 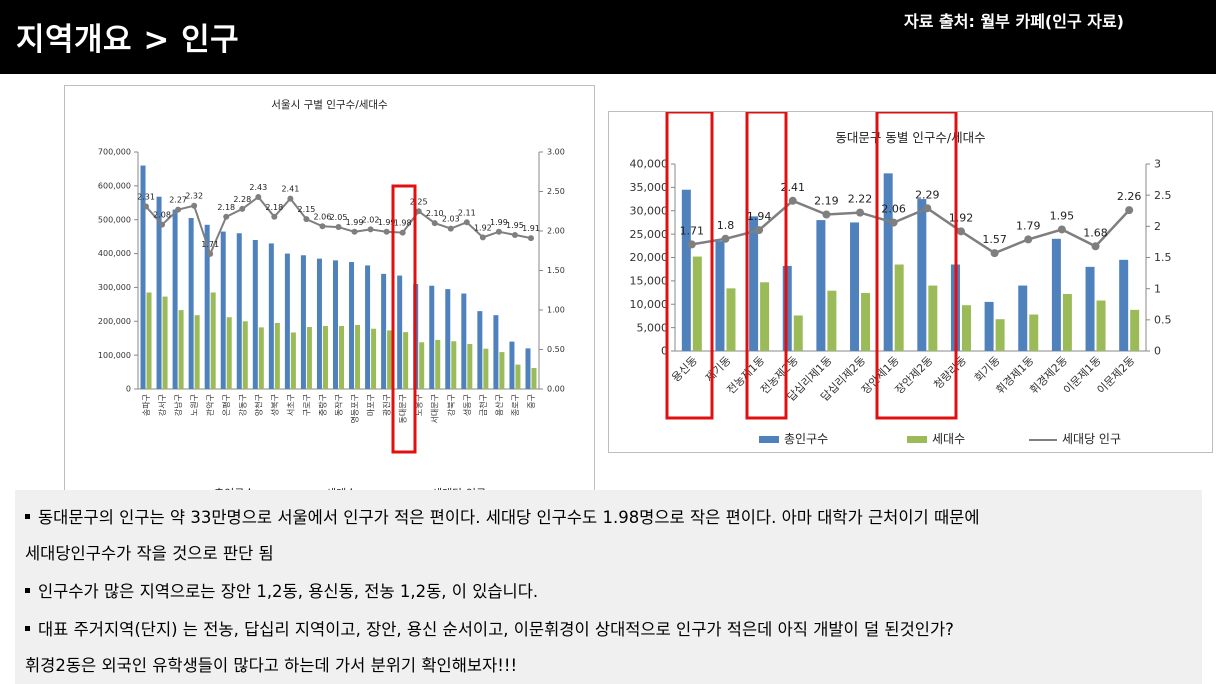 What do you see at coordinates (649, 210) in the screenshot?
I see `y-tick-label-left: 30,000` at bounding box center [649, 210].